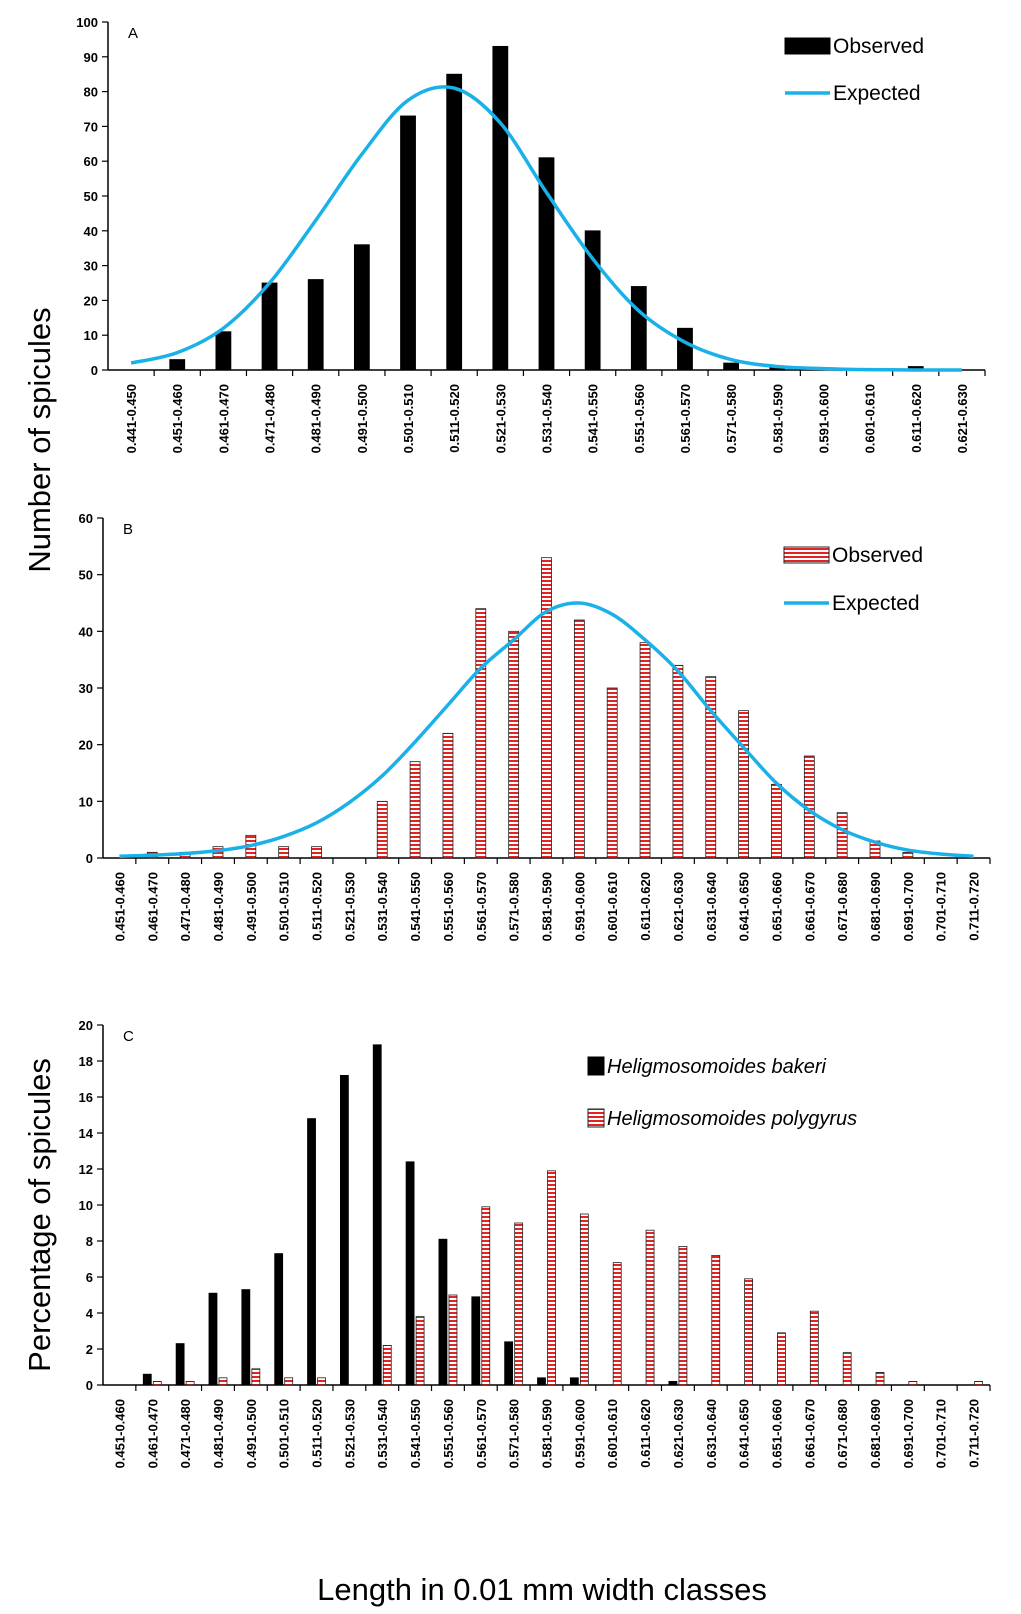 This screenshot has height=1614, width=1021. I want to click on legend-label: Heligmosomoides polygyrus, so click(732, 1119).